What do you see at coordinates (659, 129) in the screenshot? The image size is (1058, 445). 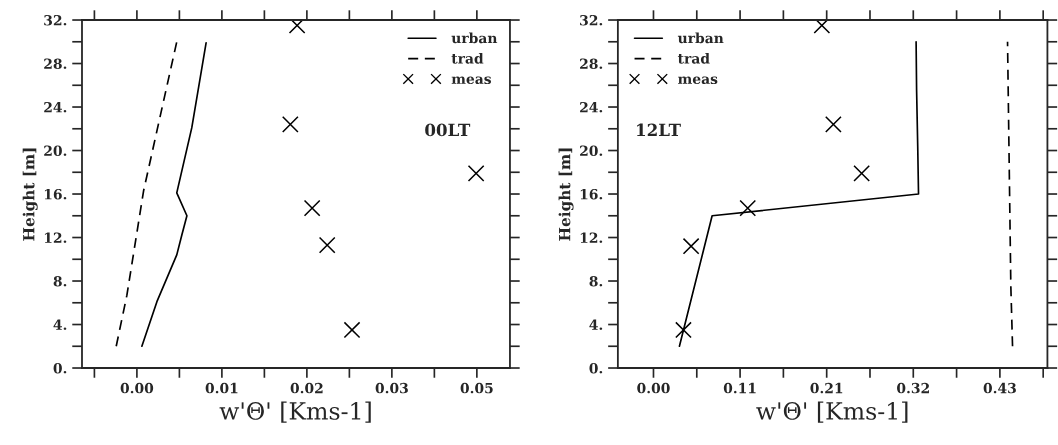 I see `annotation: 12LT` at bounding box center [659, 129].